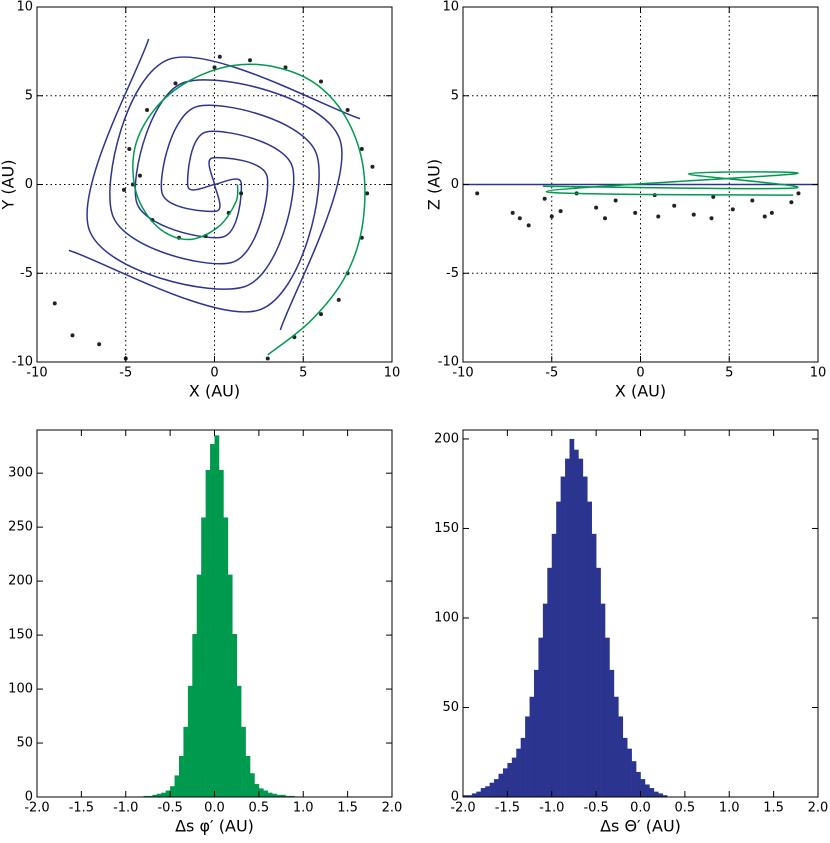 The image size is (830, 843). What do you see at coordinates (29, 797) in the screenshot?
I see `y-tick-label: 0` at bounding box center [29, 797].